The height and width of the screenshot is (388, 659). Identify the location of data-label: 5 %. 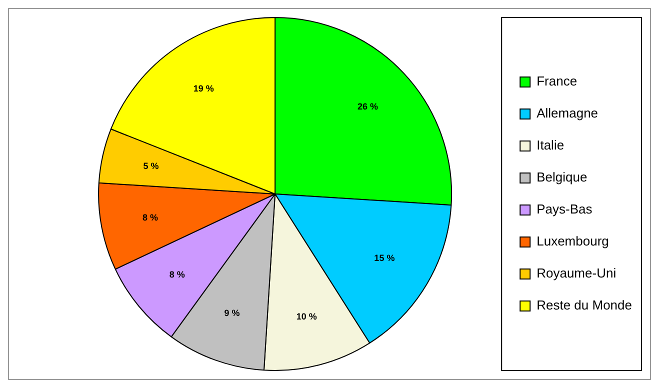
(151, 165).